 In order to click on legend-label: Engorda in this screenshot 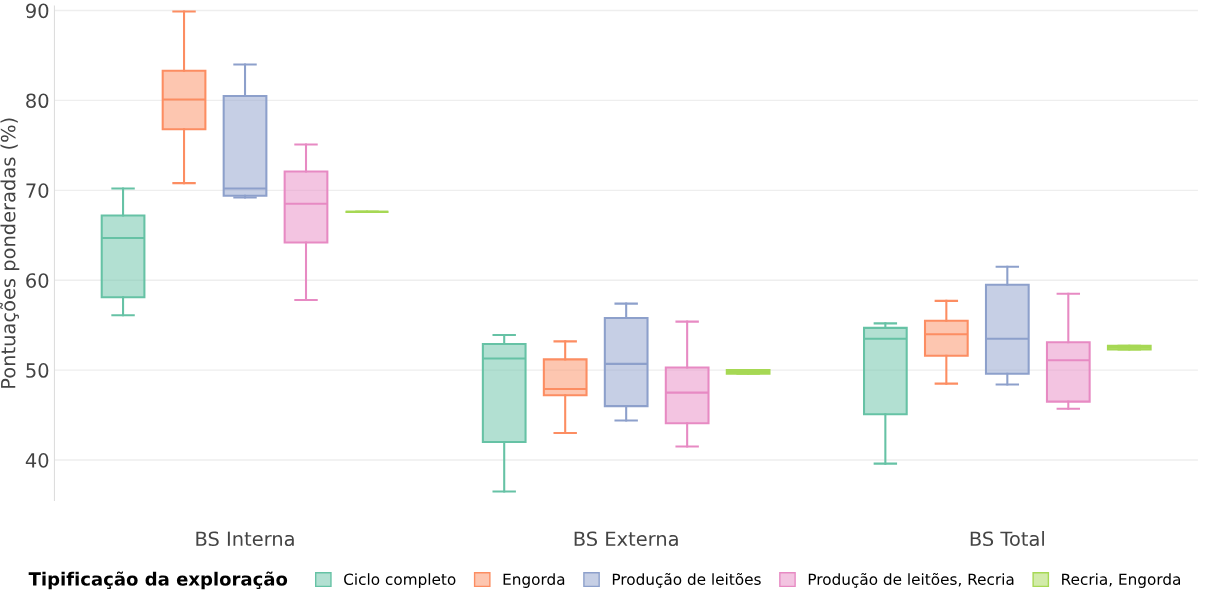, I will do `click(534, 580)`.